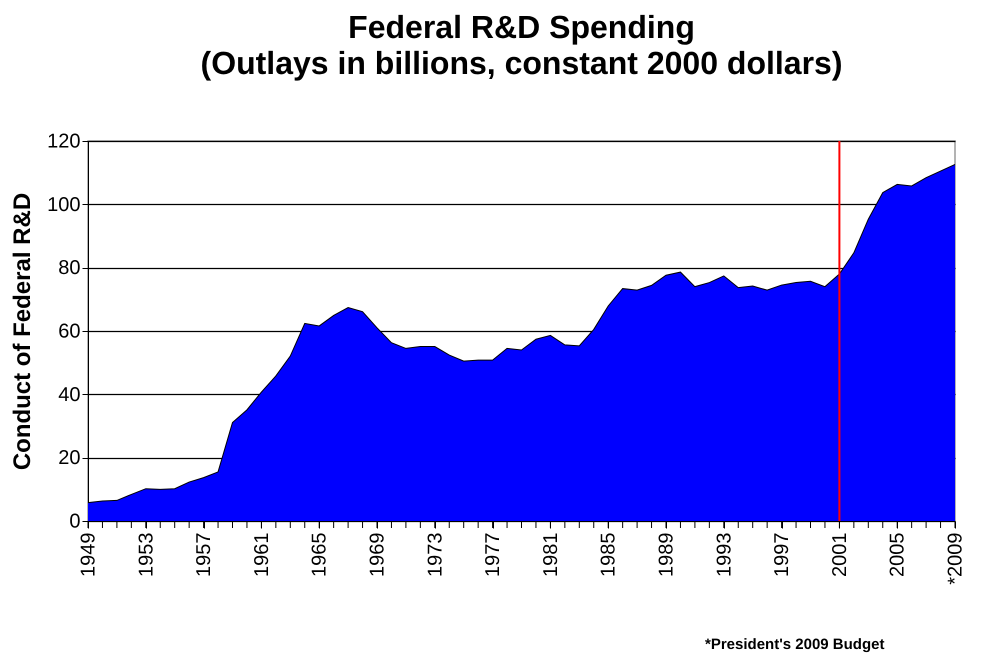 The height and width of the screenshot is (660, 987). What do you see at coordinates (89, 554) in the screenshot?
I see `x-tick-label: 1949` at bounding box center [89, 554].